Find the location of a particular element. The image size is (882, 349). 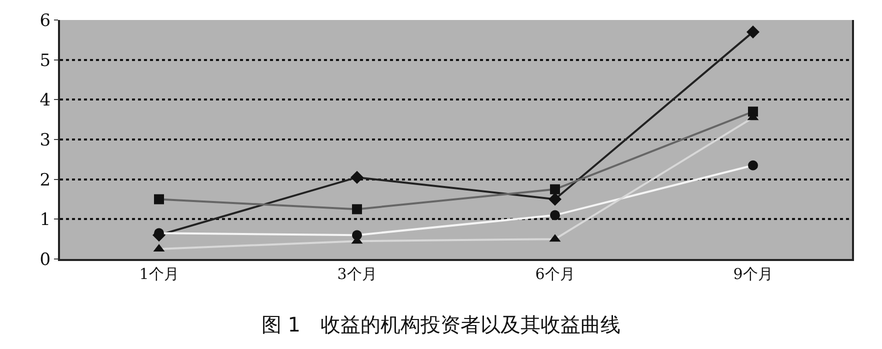

x-tick-label: 3个月 is located at coordinates (357, 274).